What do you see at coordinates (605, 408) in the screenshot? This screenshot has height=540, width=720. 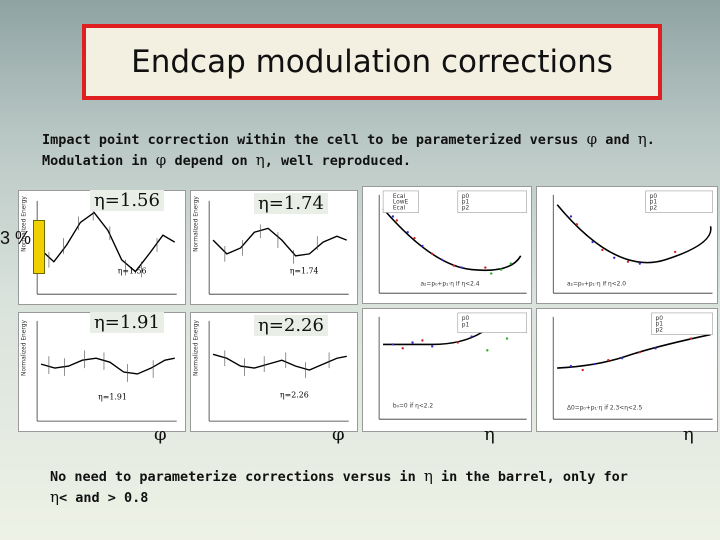 I see `fit-formula: Δ0=p₀+p₁·η if 2.3<η<2.5` at bounding box center [605, 408].